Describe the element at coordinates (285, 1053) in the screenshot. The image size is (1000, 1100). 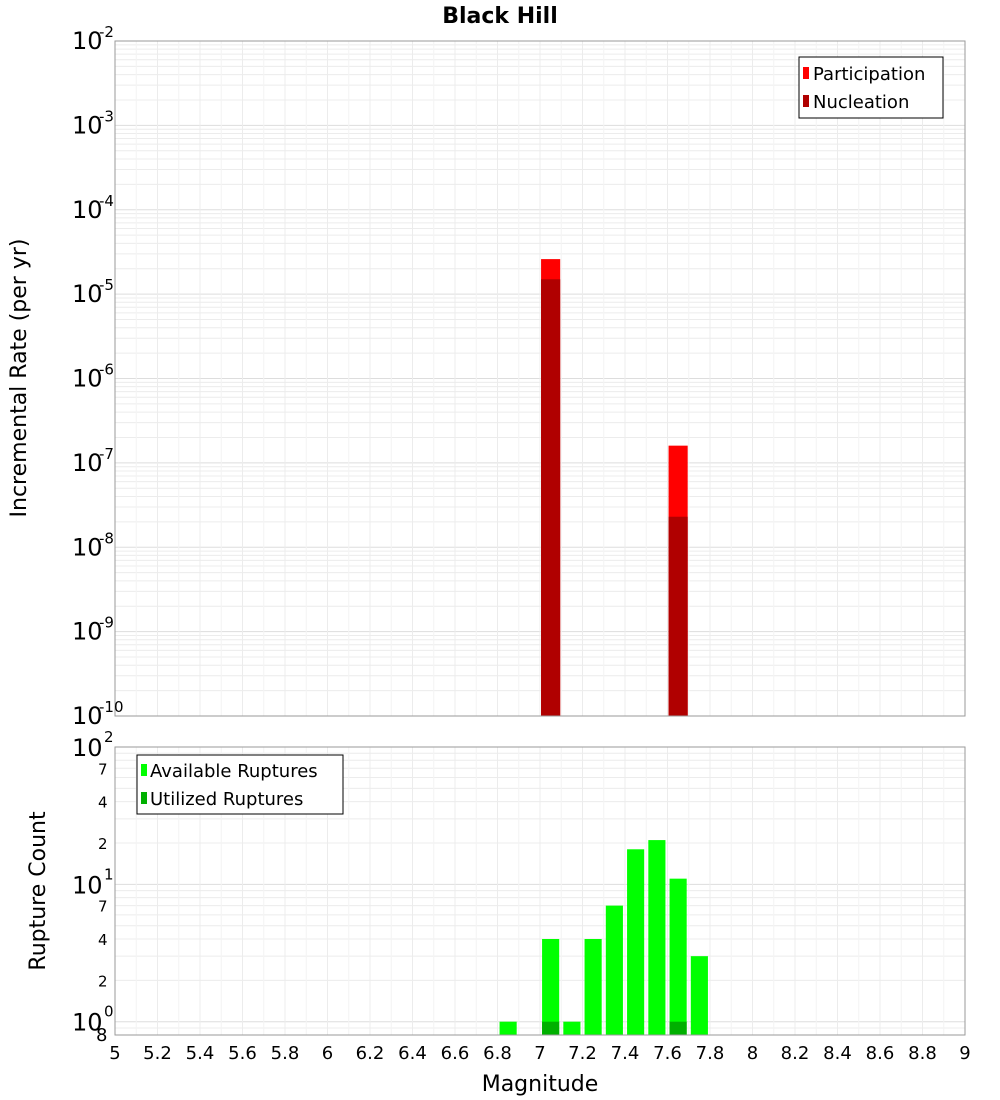
I see `x-tick-label: 5.8` at that location.